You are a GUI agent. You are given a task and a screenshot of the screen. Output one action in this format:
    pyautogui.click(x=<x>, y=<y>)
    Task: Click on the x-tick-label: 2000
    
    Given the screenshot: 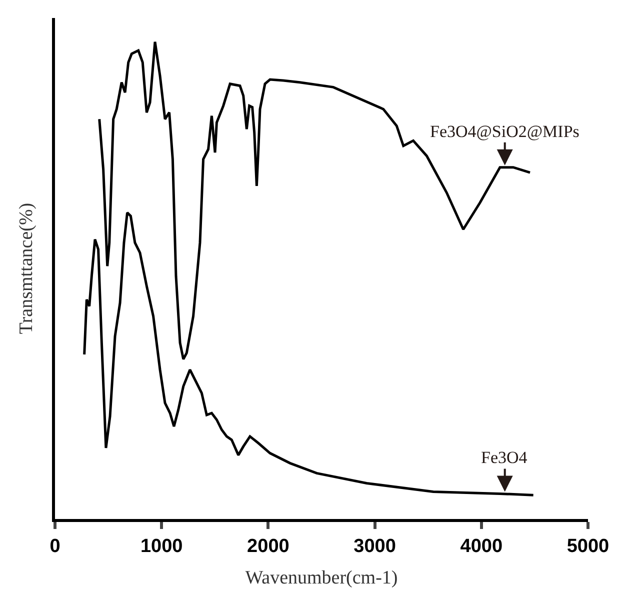 What is the action you would take?
    pyautogui.click(x=268, y=546)
    